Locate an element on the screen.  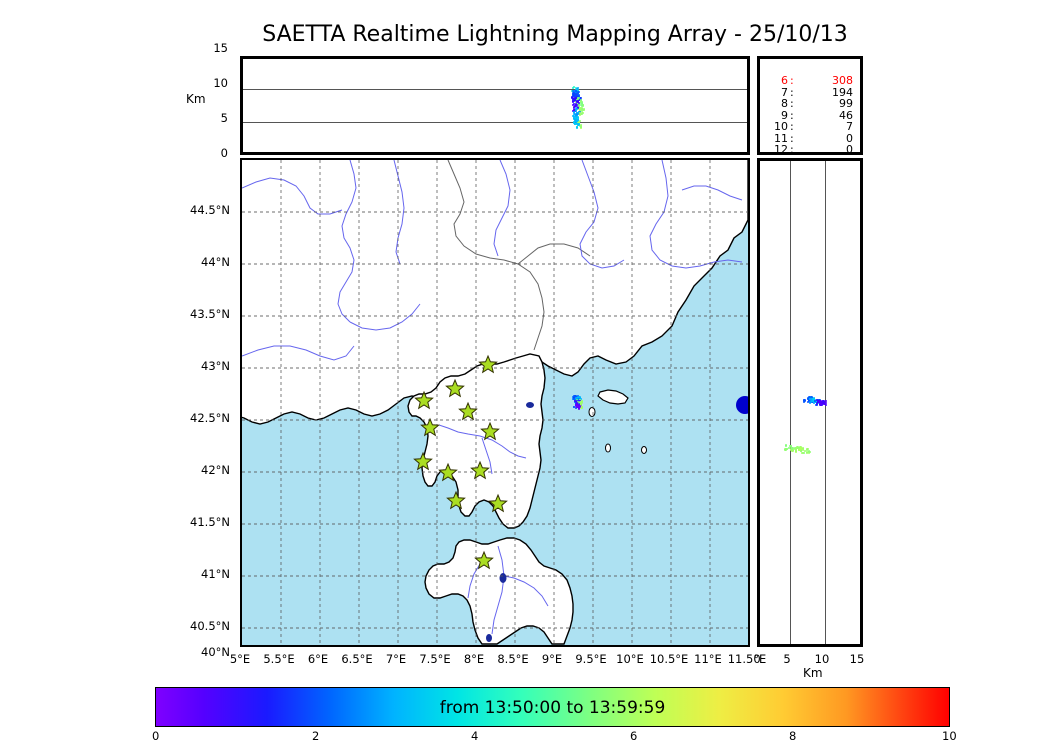
map-ytick-43.5N: 43.5°N is located at coordinates (210, 314).